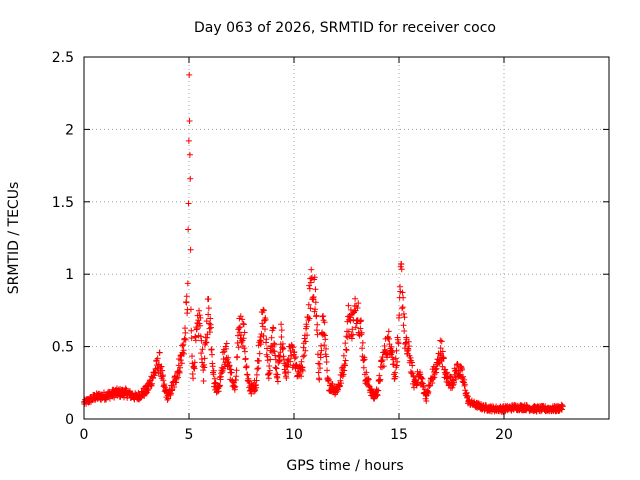  Describe the element at coordinates (504, 435) in the screenshot. I see `x-tick-label: 20` at that location.